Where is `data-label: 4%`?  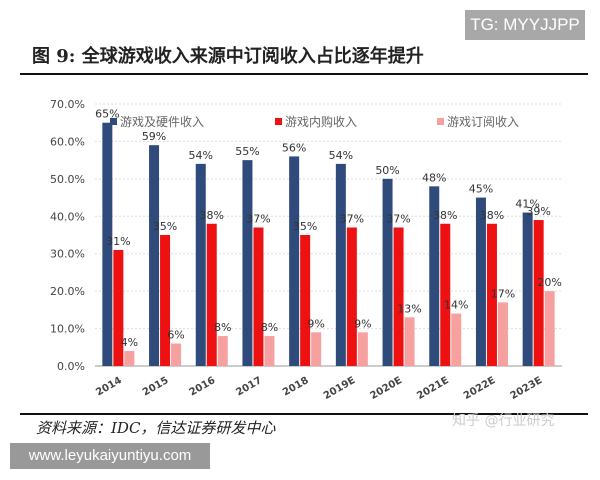
data-label: 4% is located at coordinates (129, 342).